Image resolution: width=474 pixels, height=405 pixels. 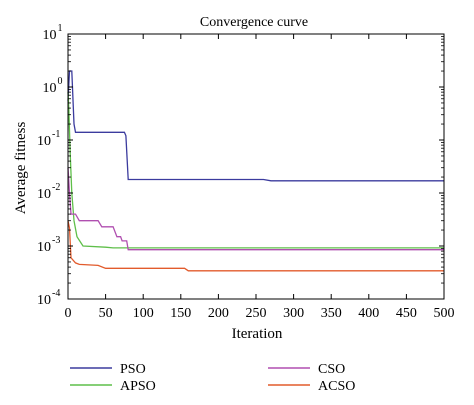 I want to click on x-tick-label: 50, so click(x=106, y=313).